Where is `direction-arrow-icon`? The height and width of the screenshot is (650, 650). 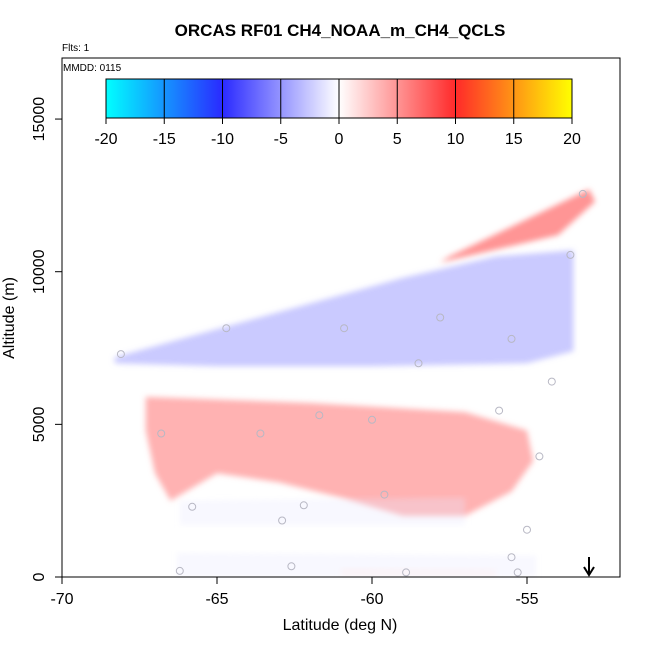 direction-arrow-icon is located at coordinates (589, 571).